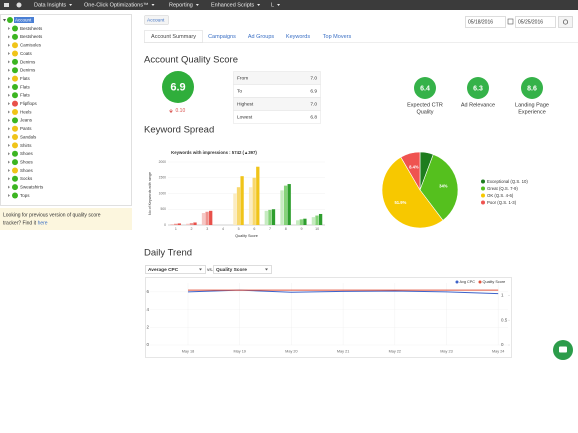 The height and width of the screenshot is (433, 578). I want to click on date-input, so click(485, 22).